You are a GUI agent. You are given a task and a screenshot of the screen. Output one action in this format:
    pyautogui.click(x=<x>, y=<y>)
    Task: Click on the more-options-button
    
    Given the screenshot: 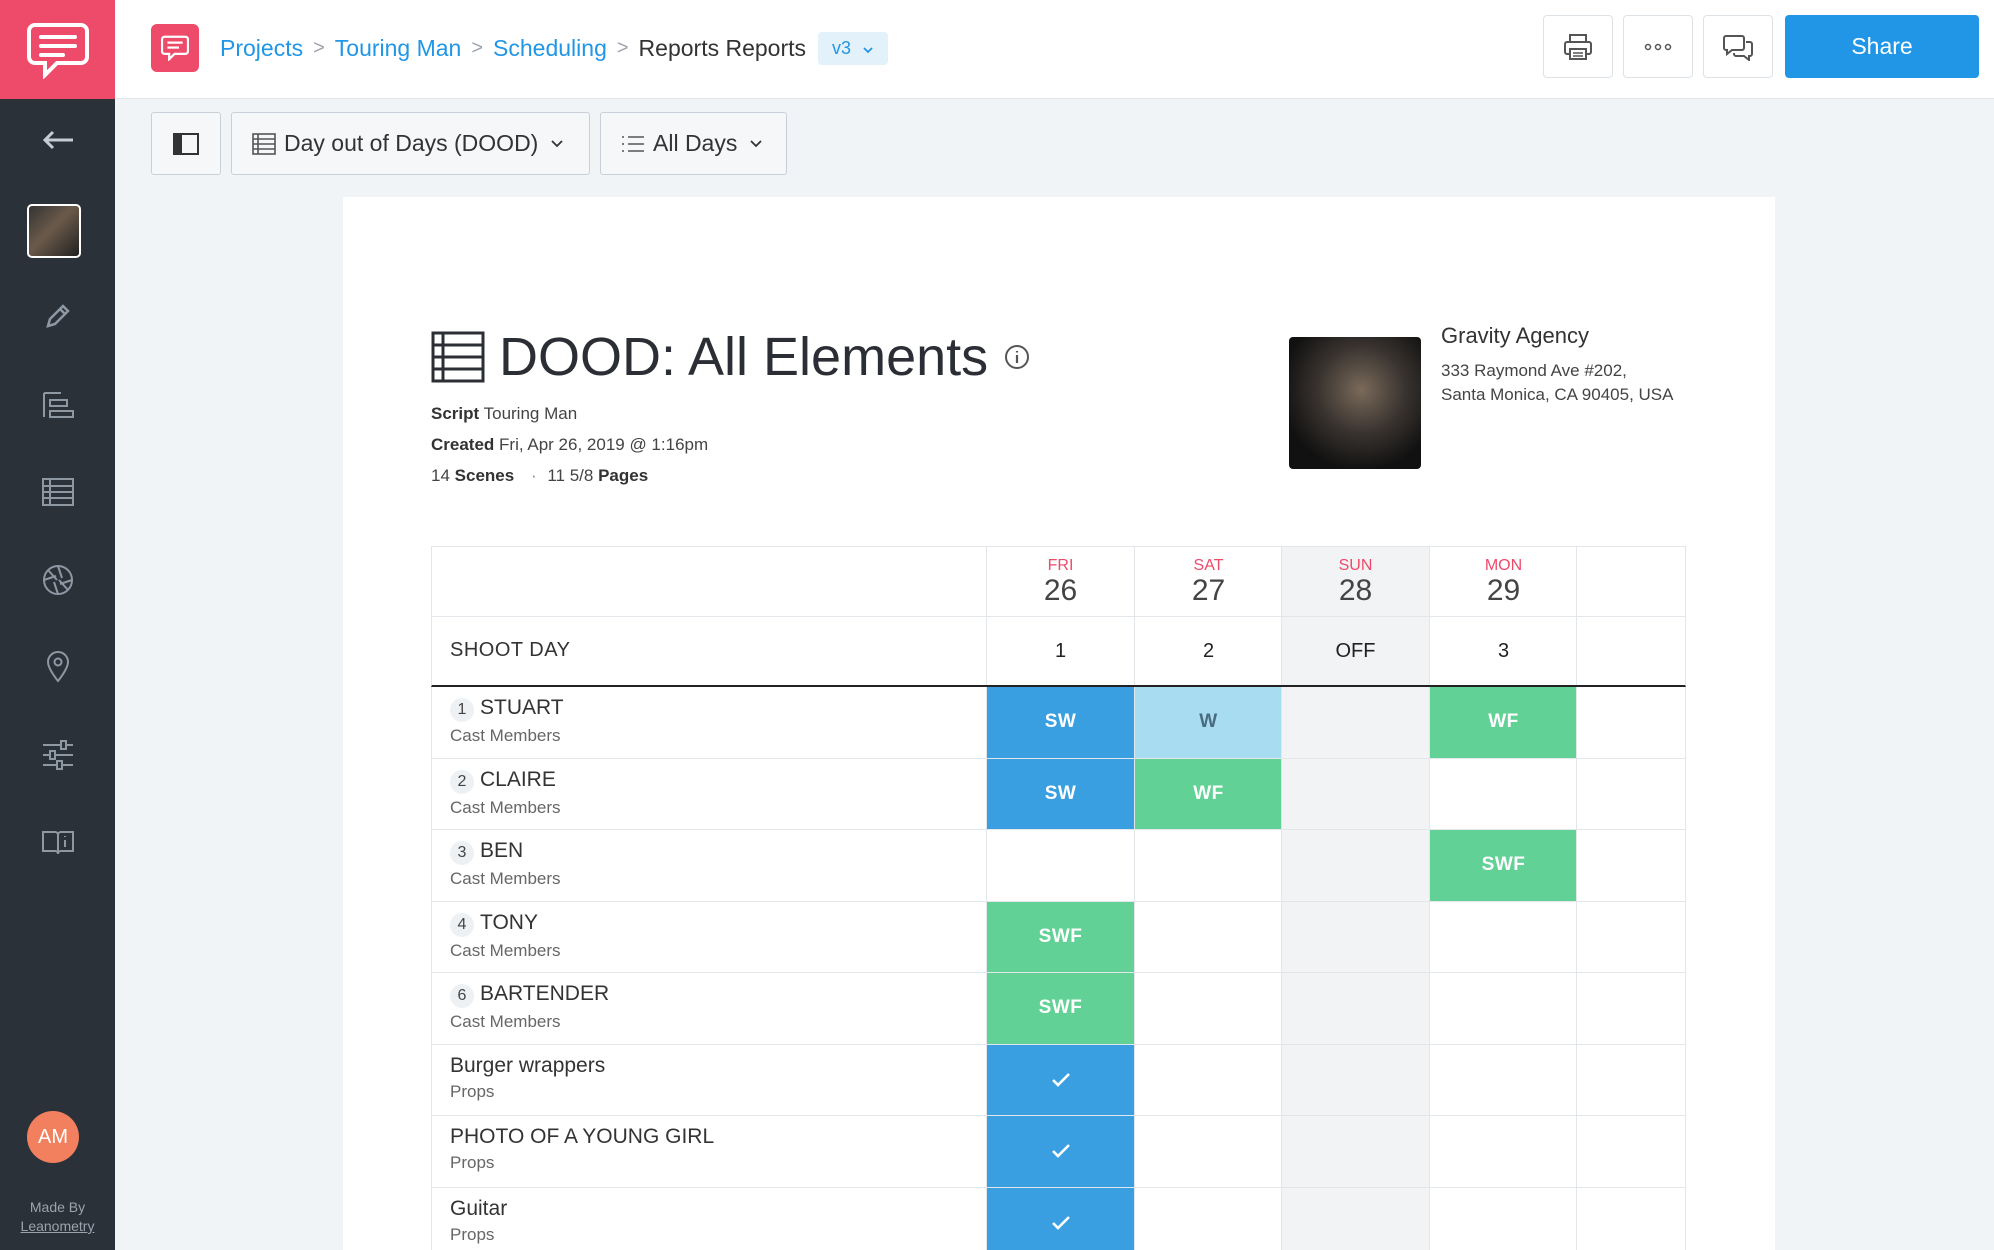 What is the action you would take?
    pyautogui.click(x=1658, y=46)
    